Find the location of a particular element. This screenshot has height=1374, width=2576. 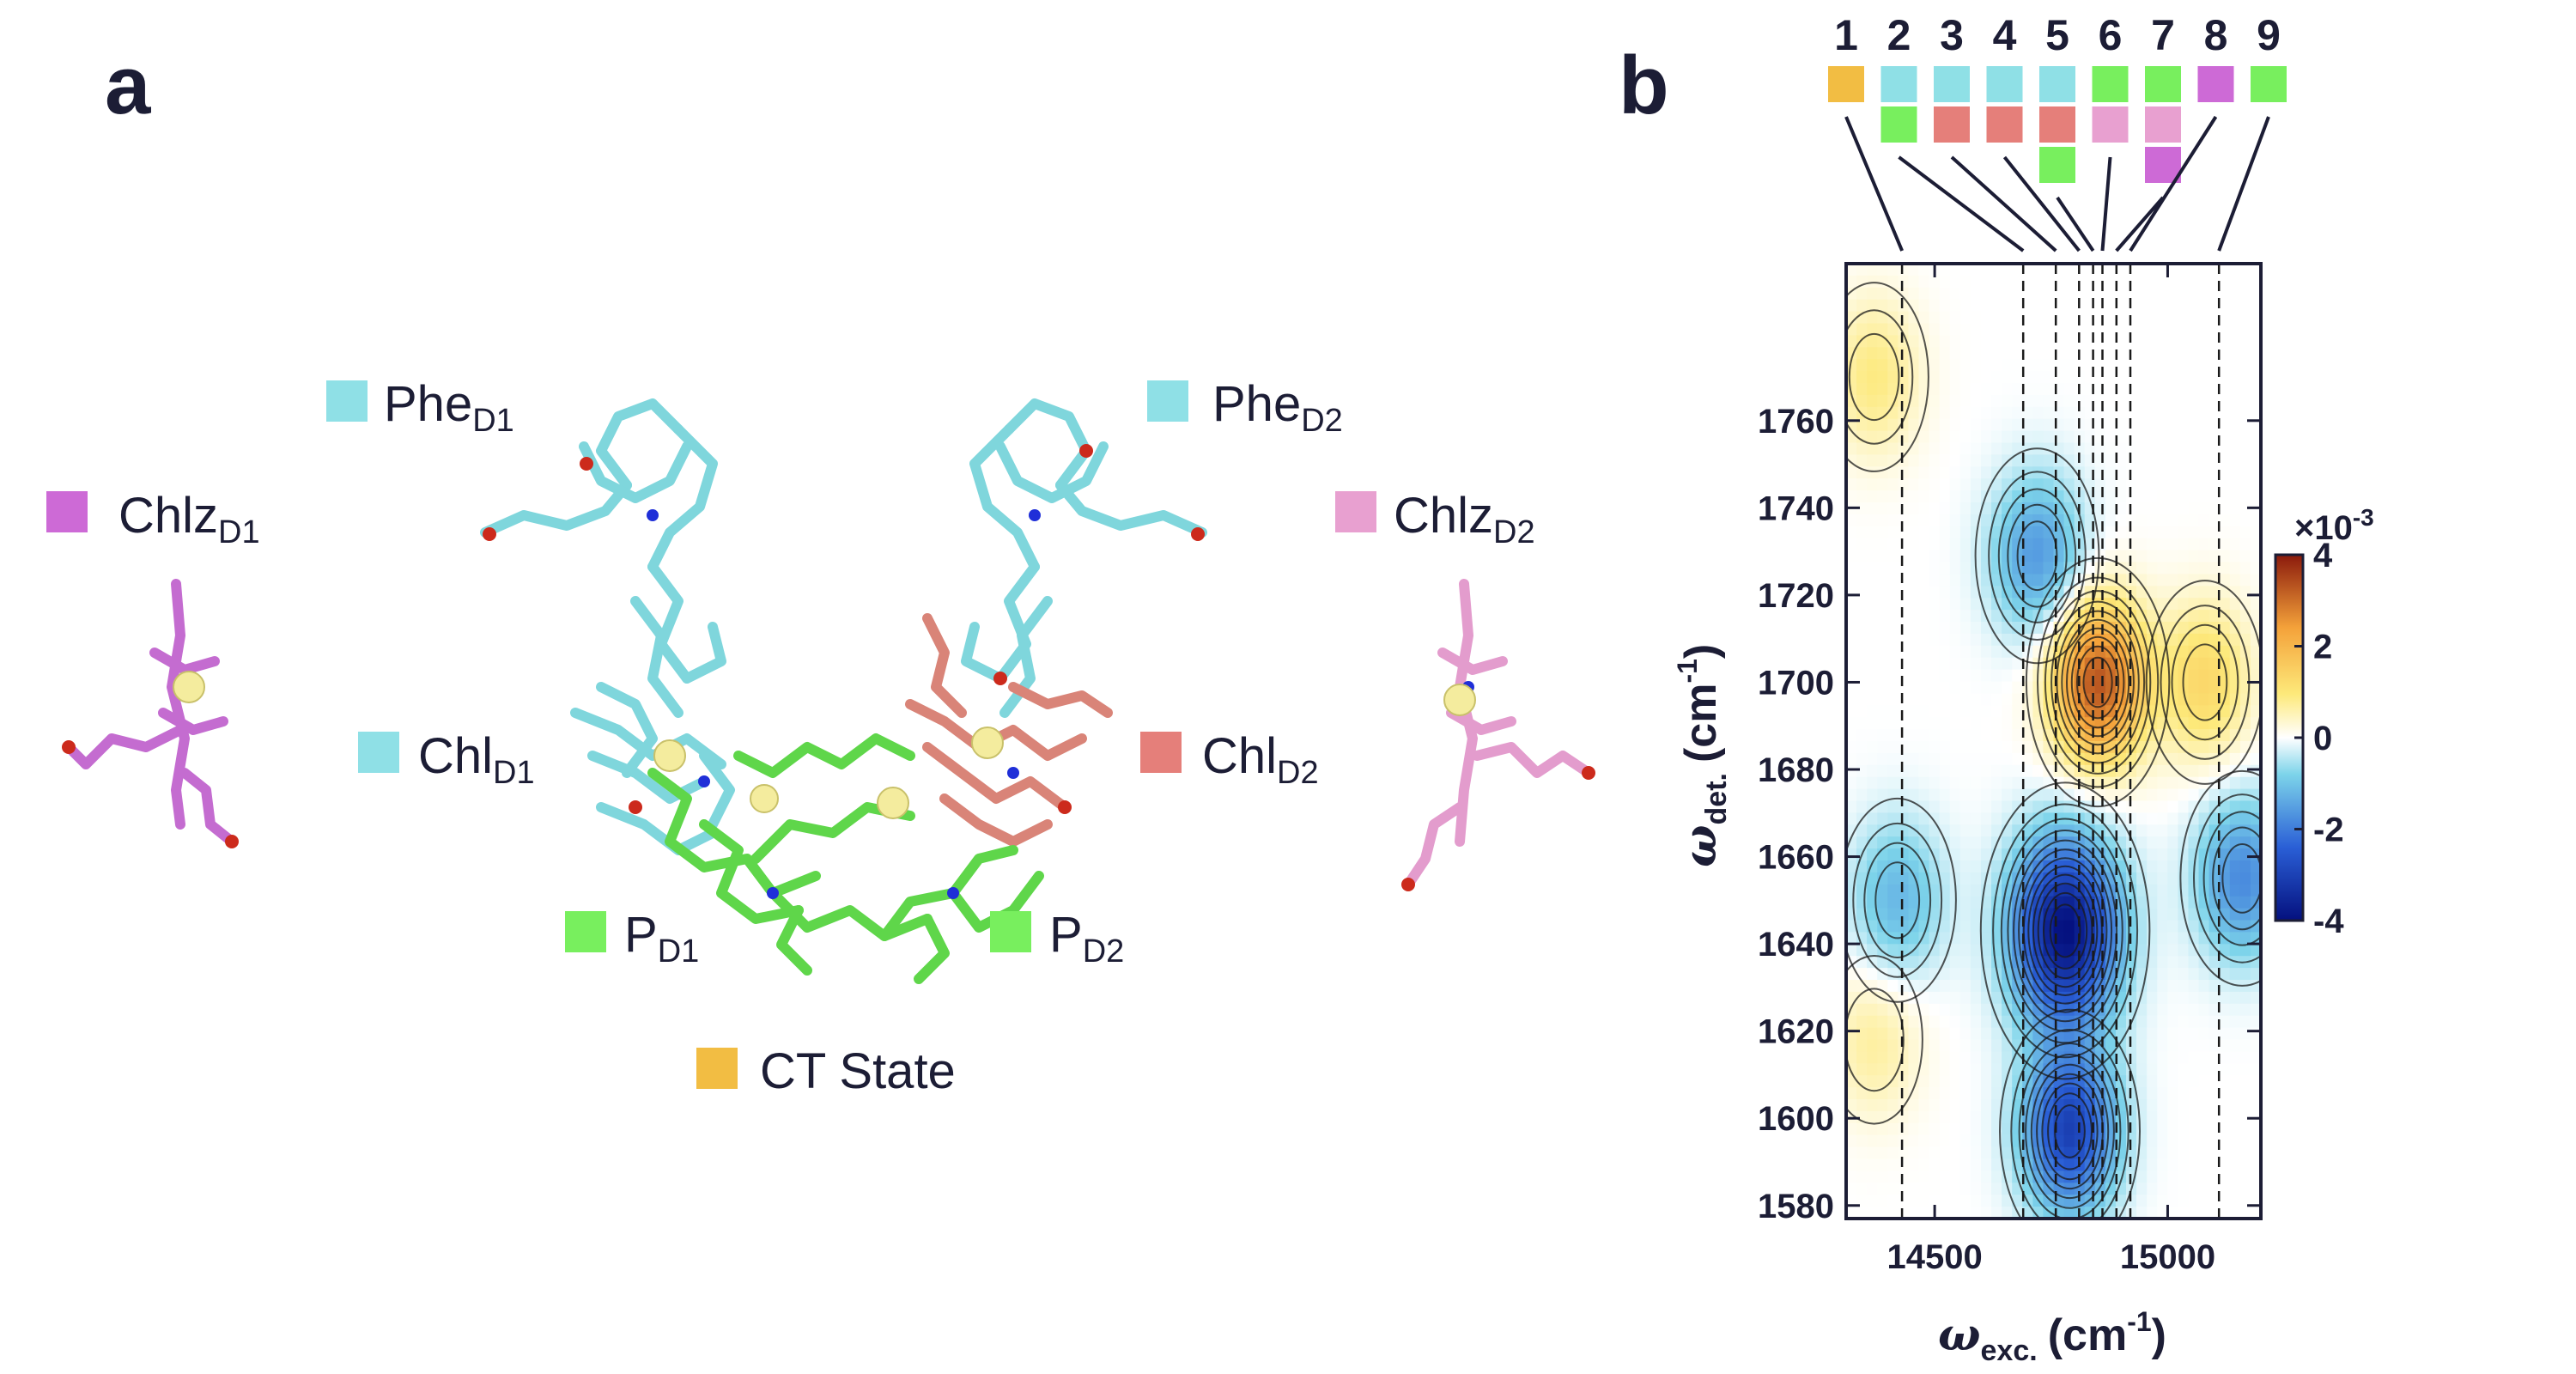

colorbar-tick-label: 2 is located at coordinates (2323, 647).